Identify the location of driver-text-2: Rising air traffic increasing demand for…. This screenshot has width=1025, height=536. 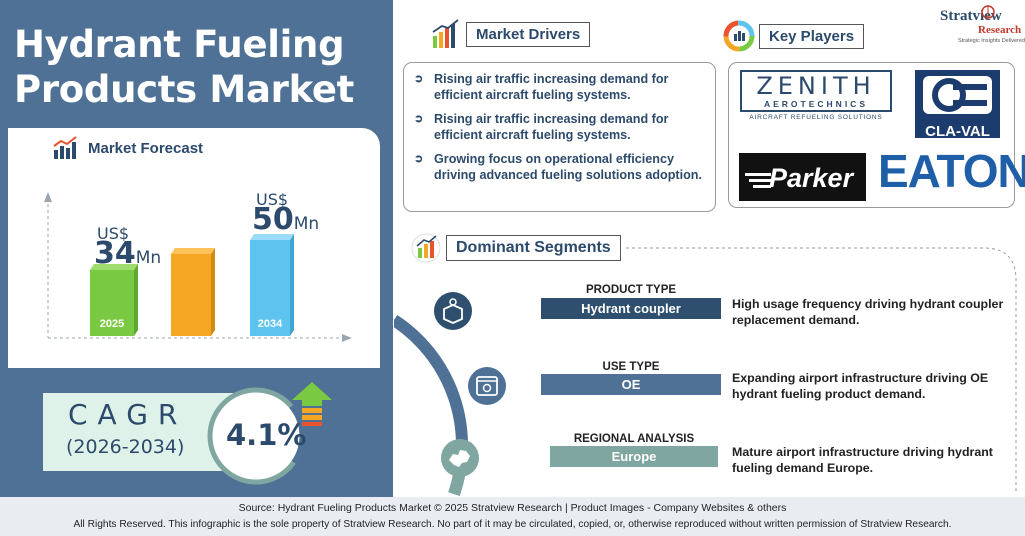
(551, 127).